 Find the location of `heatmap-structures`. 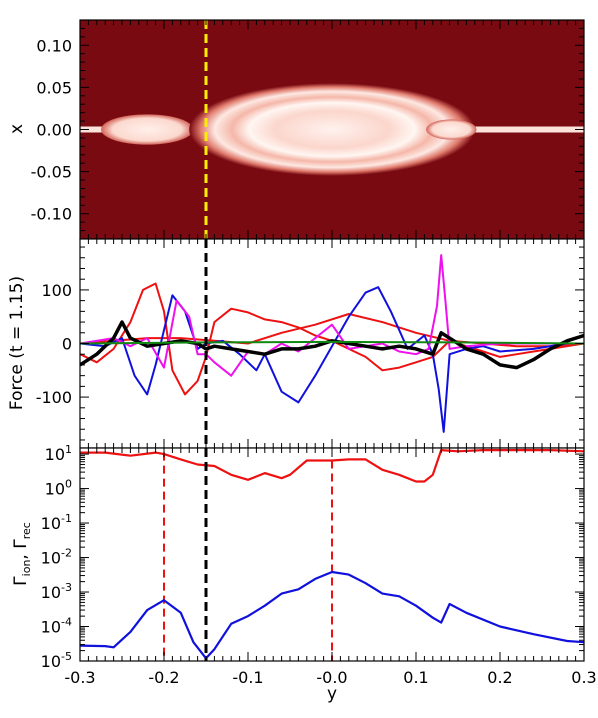

heatmap-structures is located at coordinates (332, 129).